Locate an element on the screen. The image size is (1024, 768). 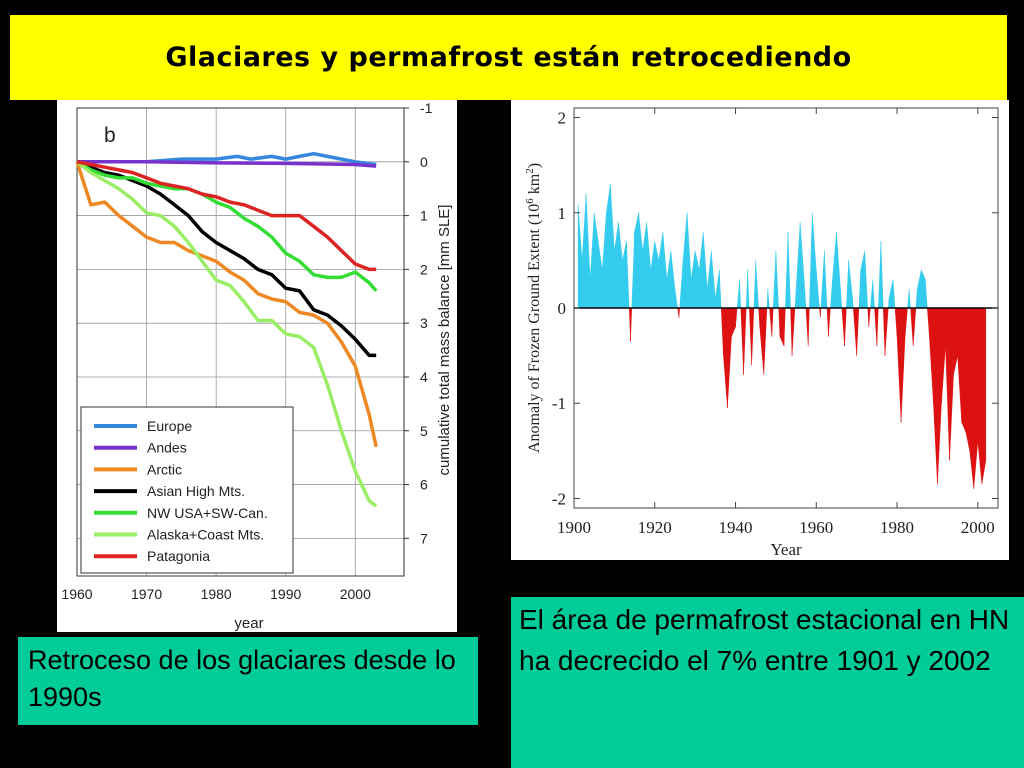
x-tick-labels: 1960 1970 1980 1990 2000 is located at coordinates (216, 594).